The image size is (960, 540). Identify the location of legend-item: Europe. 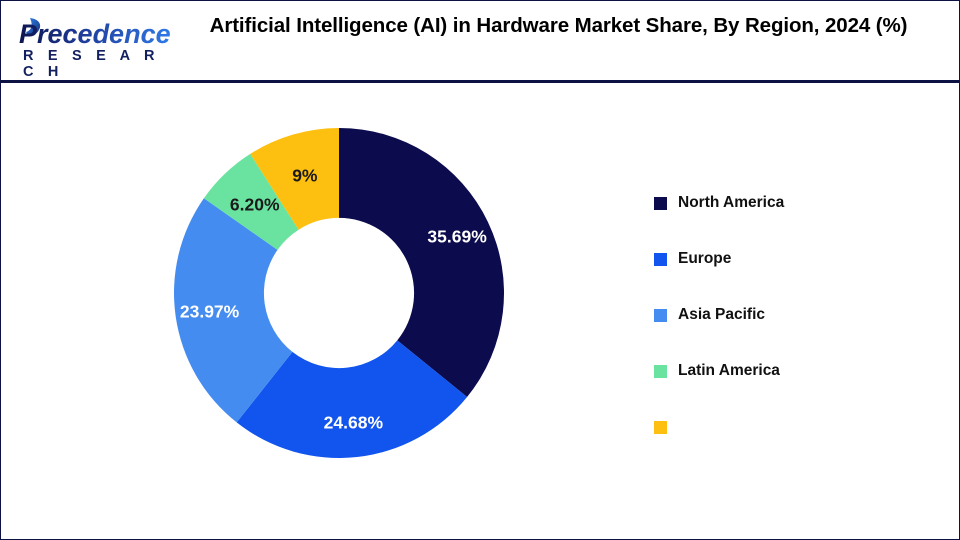
(779, 259).